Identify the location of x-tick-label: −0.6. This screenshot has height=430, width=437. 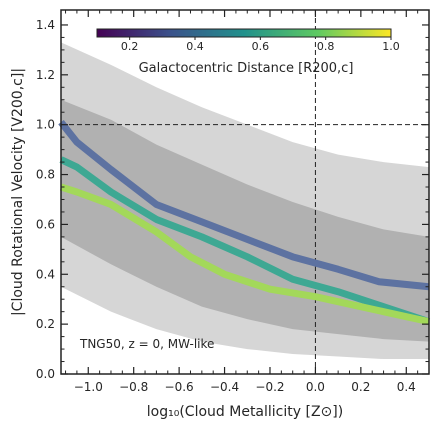
(179, 387).